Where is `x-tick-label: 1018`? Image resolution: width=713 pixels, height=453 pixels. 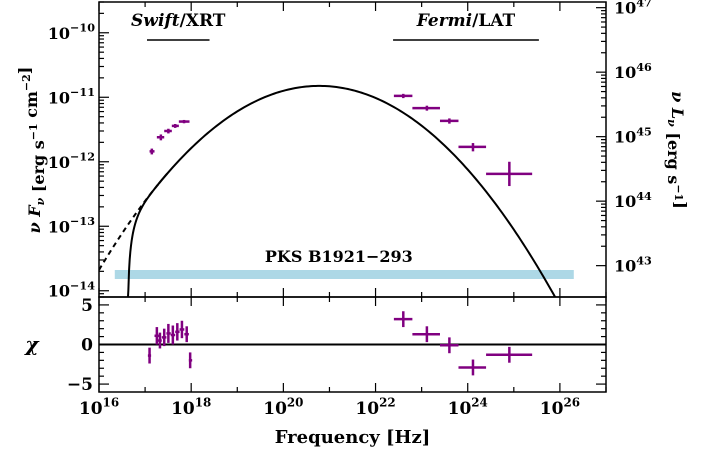
x-tick-label: 1018 is located at coordinates (191, 407).